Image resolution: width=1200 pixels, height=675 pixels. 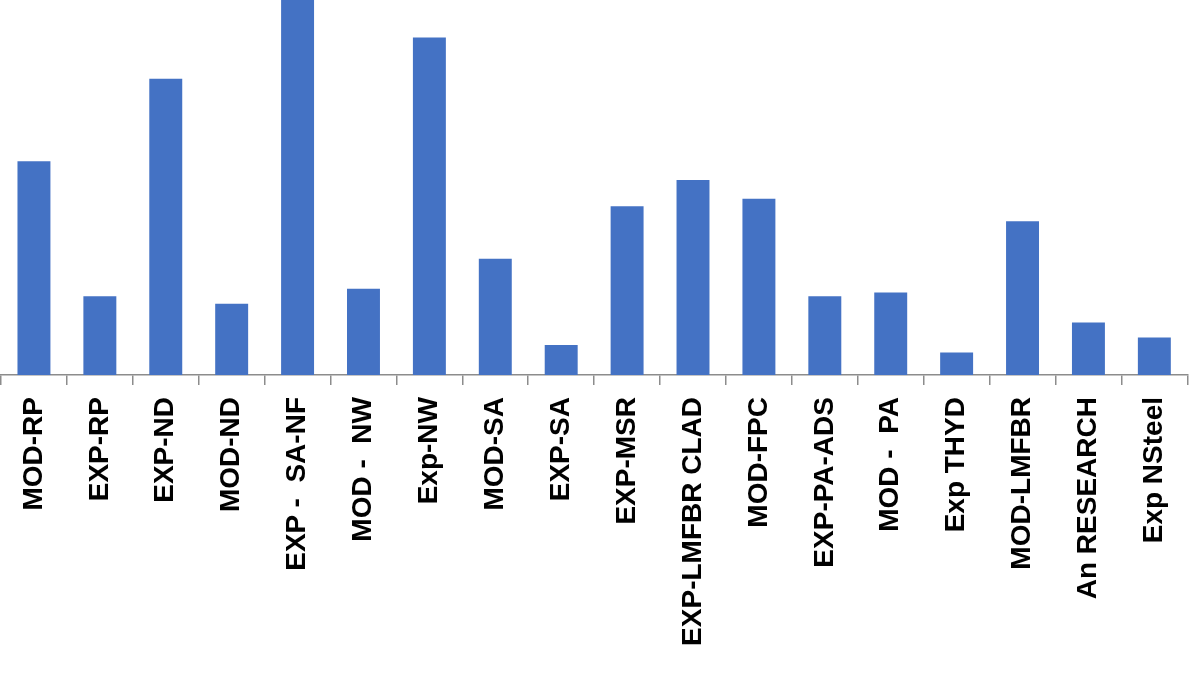 I want to click on x-tick-label: EXP-MSR, so click(x=625, y=461).